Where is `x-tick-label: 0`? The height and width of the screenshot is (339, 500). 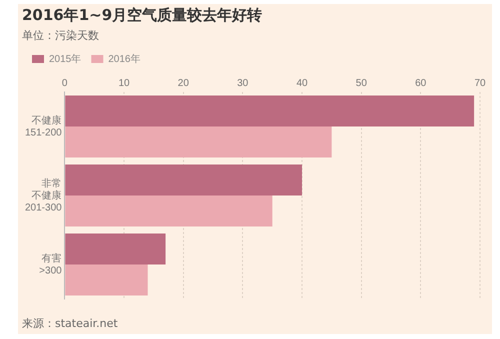 x-tick-label: 0 is located at coordinates (65, 83).